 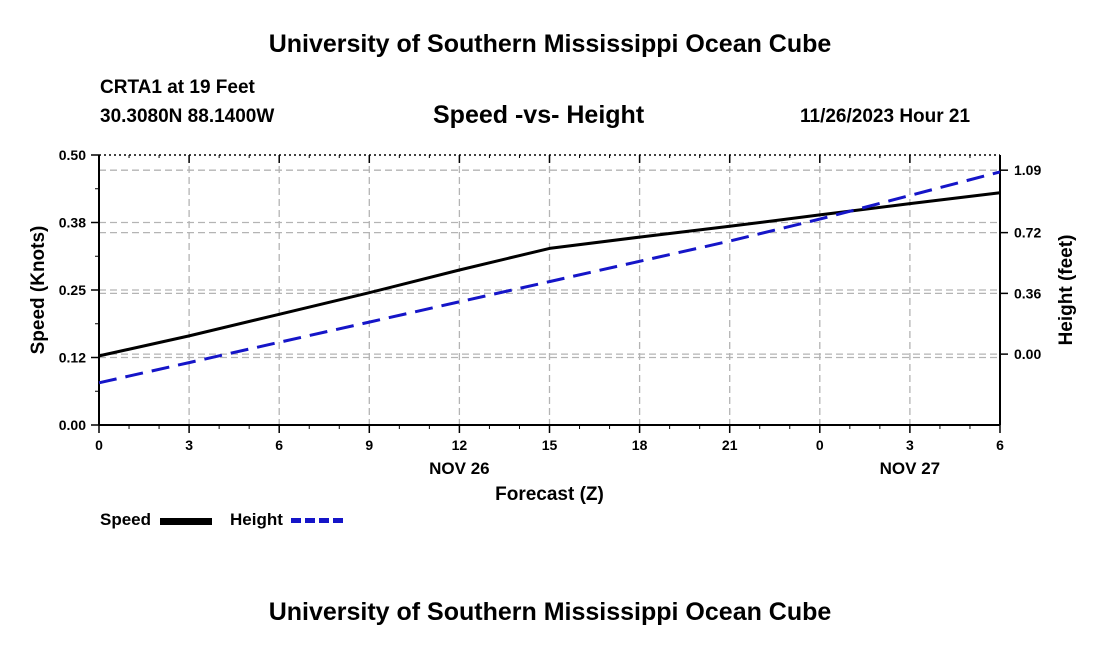 What do you see at coordinates (549, 494) in the screenshot?
I see `x-axis-title: Forecast (Z)` at bounding box center [549, 494].